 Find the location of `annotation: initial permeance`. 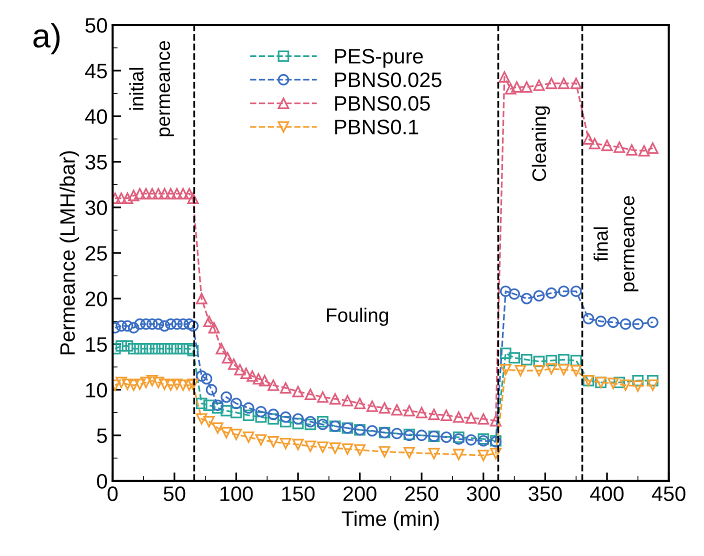

annotation: initial permeance is located at coordinates (151, 88).